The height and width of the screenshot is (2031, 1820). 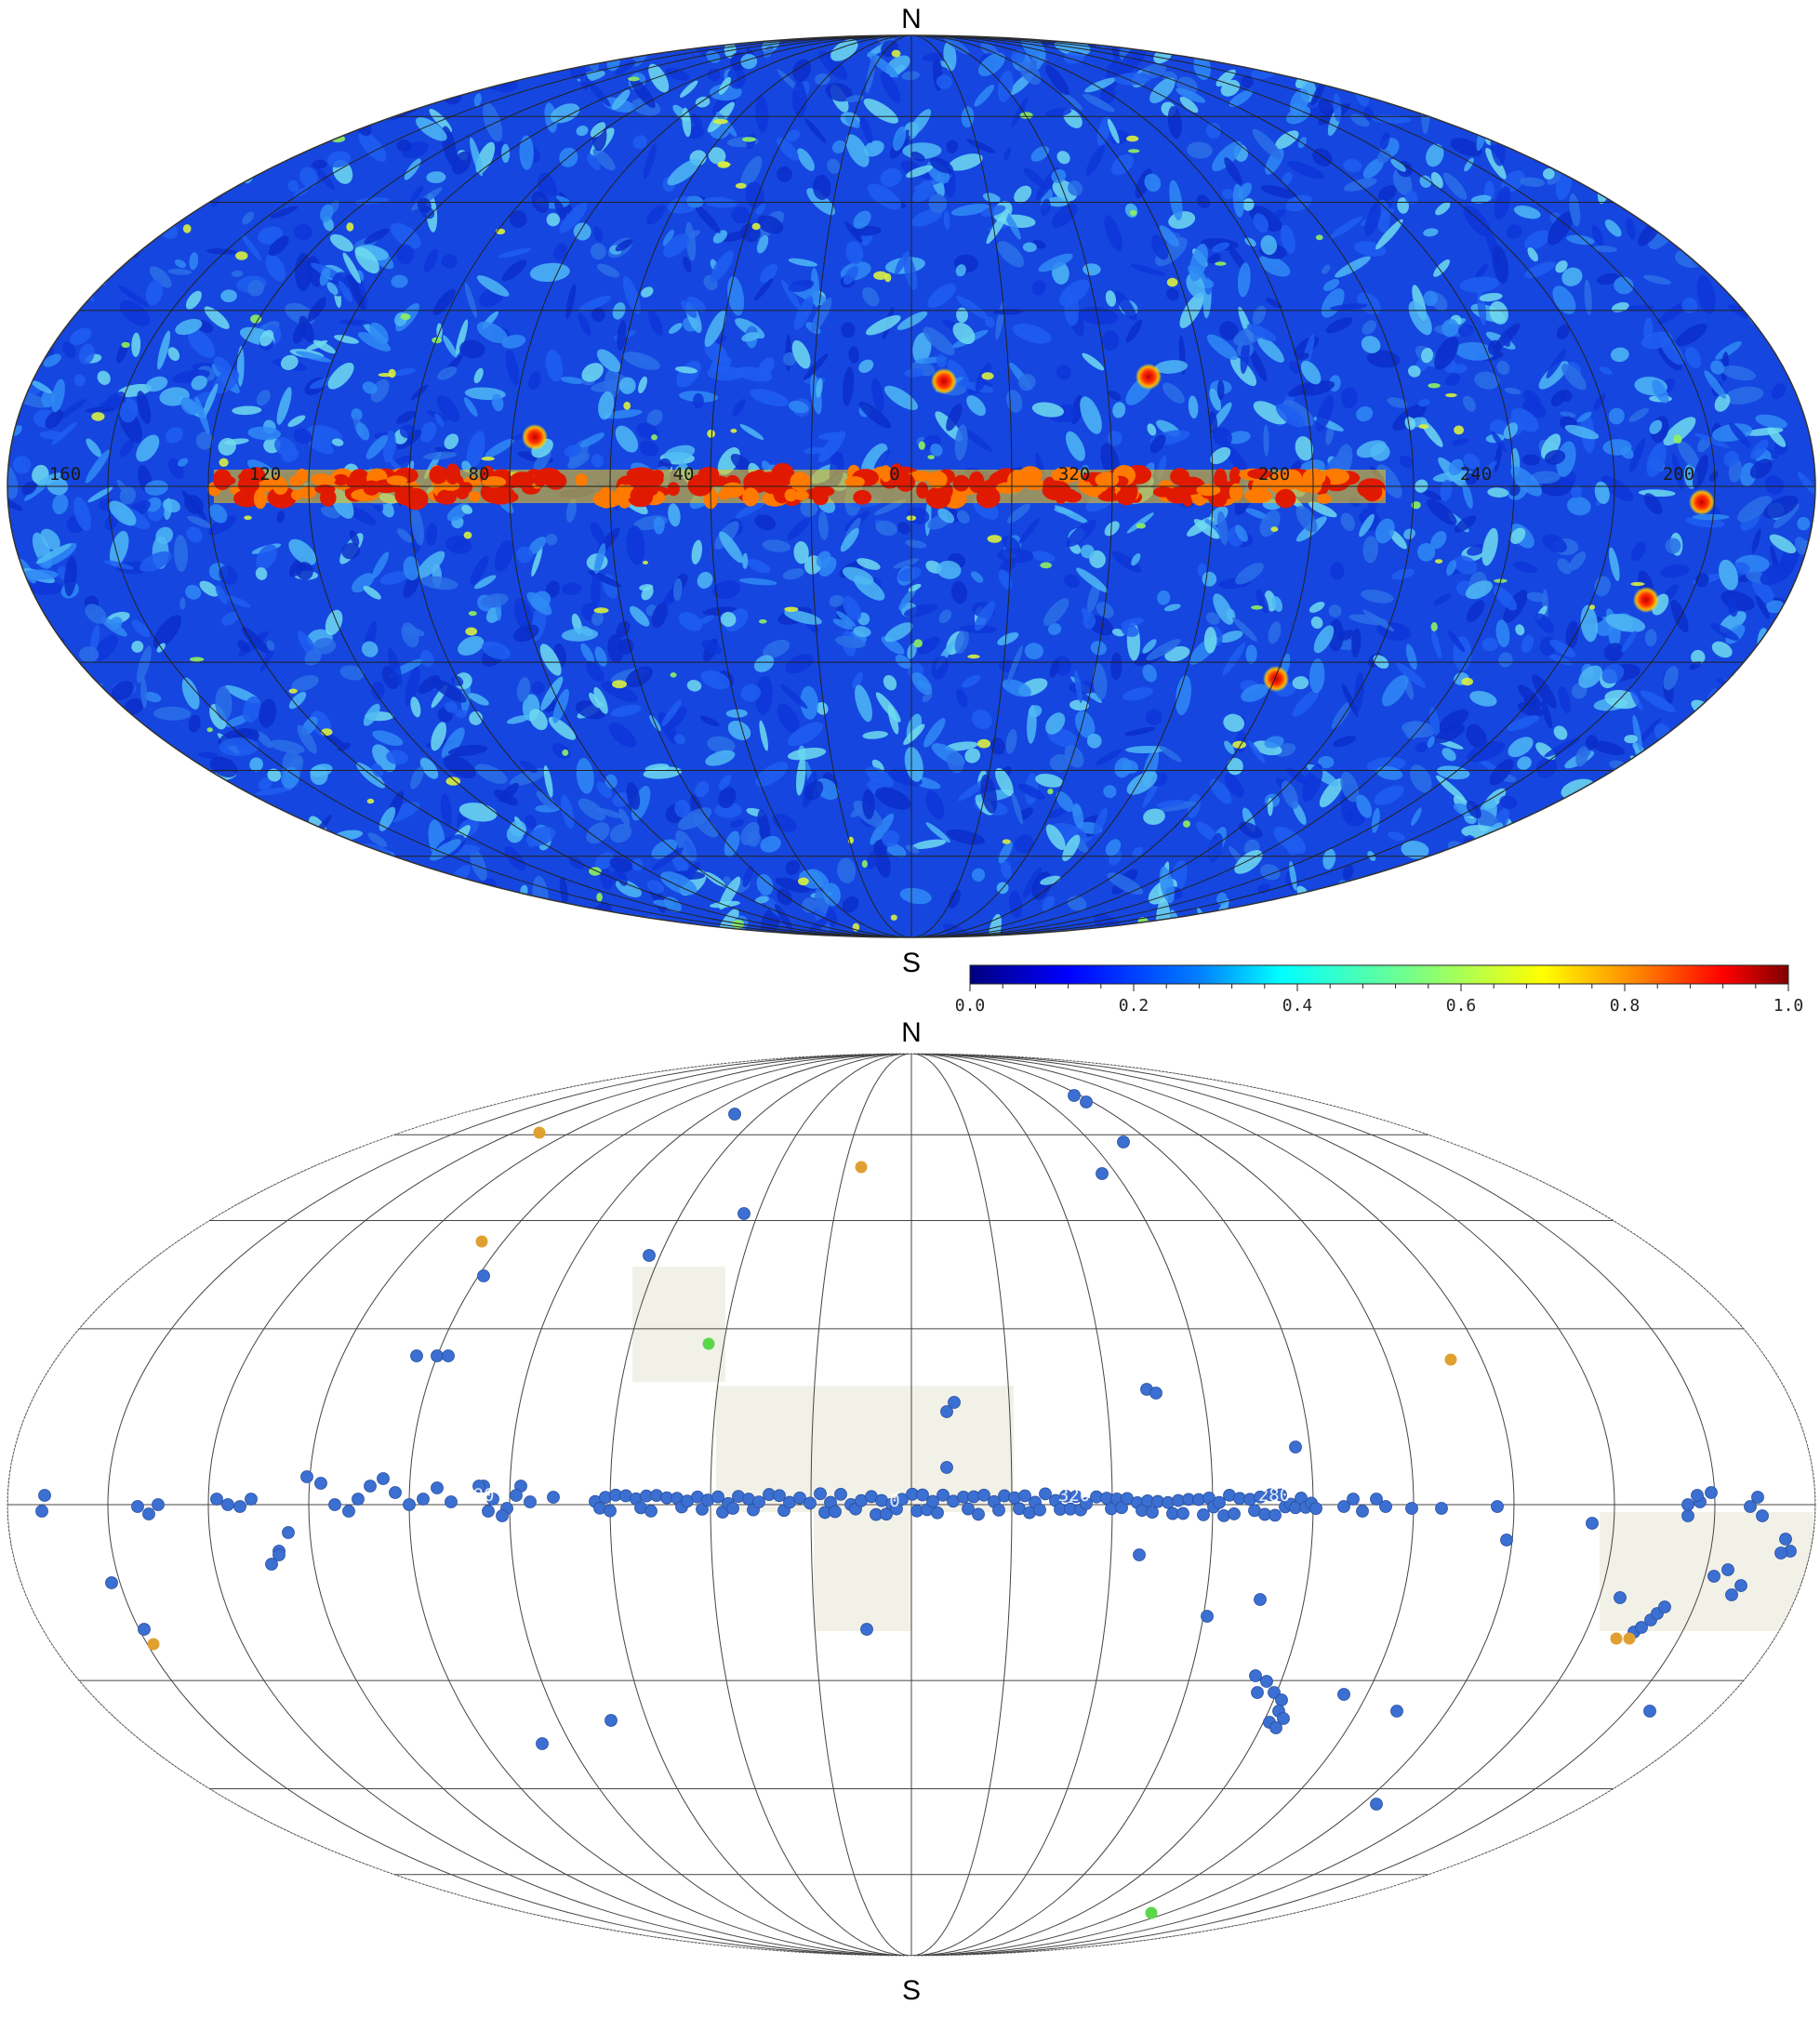 What do you see at coordinates (871, 474) in the screenshot?
I see `top-longitude-labels: 160 120 80 40 0 320 280 240 200` at bounding box center [871, 474].